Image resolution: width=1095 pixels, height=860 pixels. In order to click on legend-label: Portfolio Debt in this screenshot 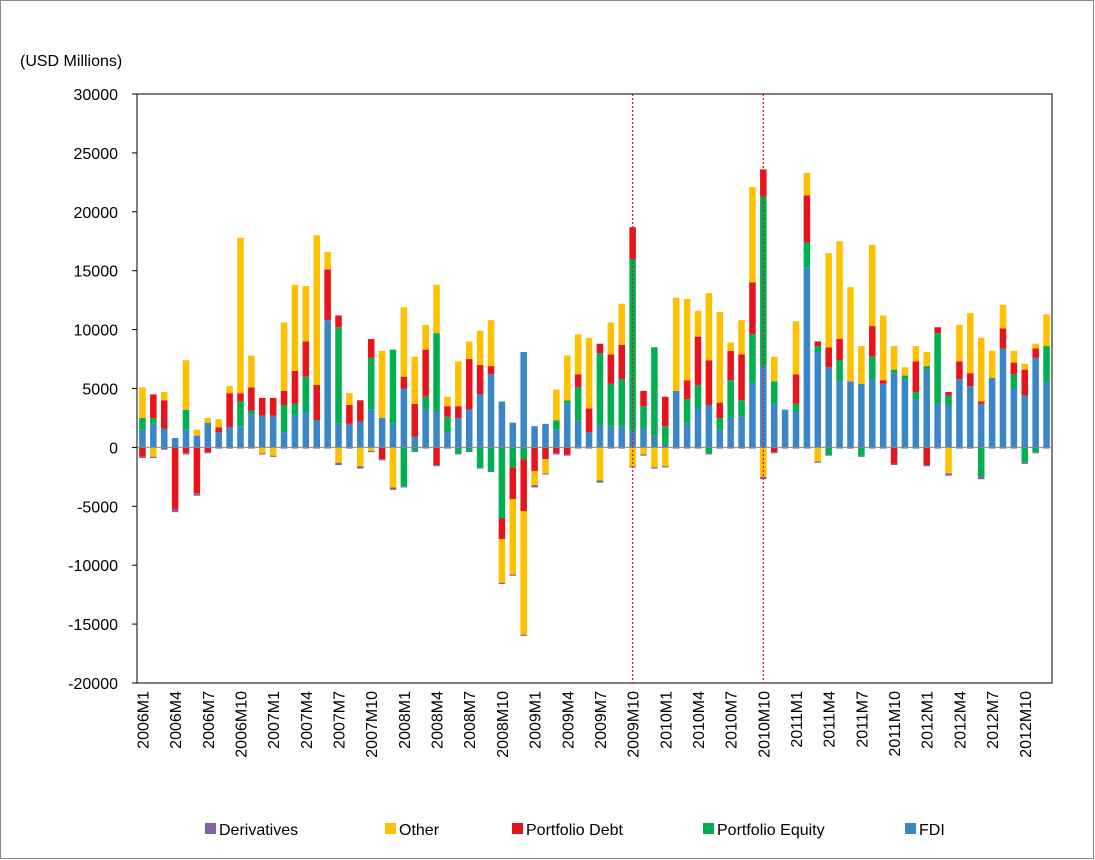, I will do `click(574, 830)`.